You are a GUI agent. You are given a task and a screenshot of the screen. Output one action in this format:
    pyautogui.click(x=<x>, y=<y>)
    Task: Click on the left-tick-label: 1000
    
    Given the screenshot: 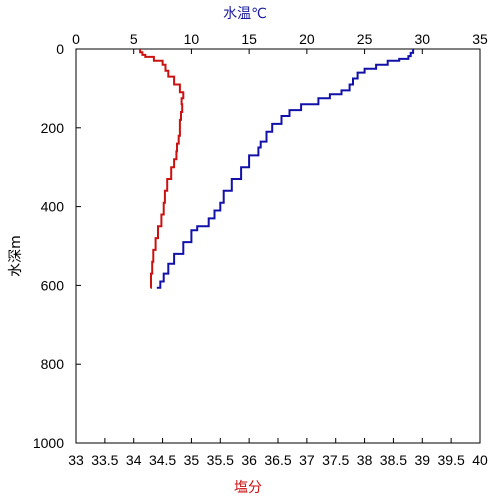 What is the action you would take?
    pyautogui.click(x=48, y=443)
    